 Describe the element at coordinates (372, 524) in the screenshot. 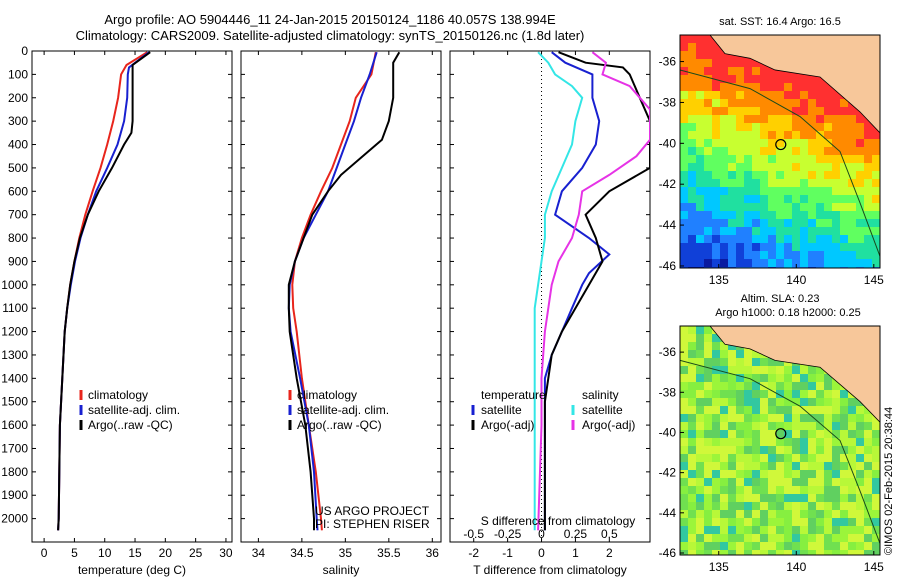

I see `project-annotation: PI: STEPHEN RISER` at that location.